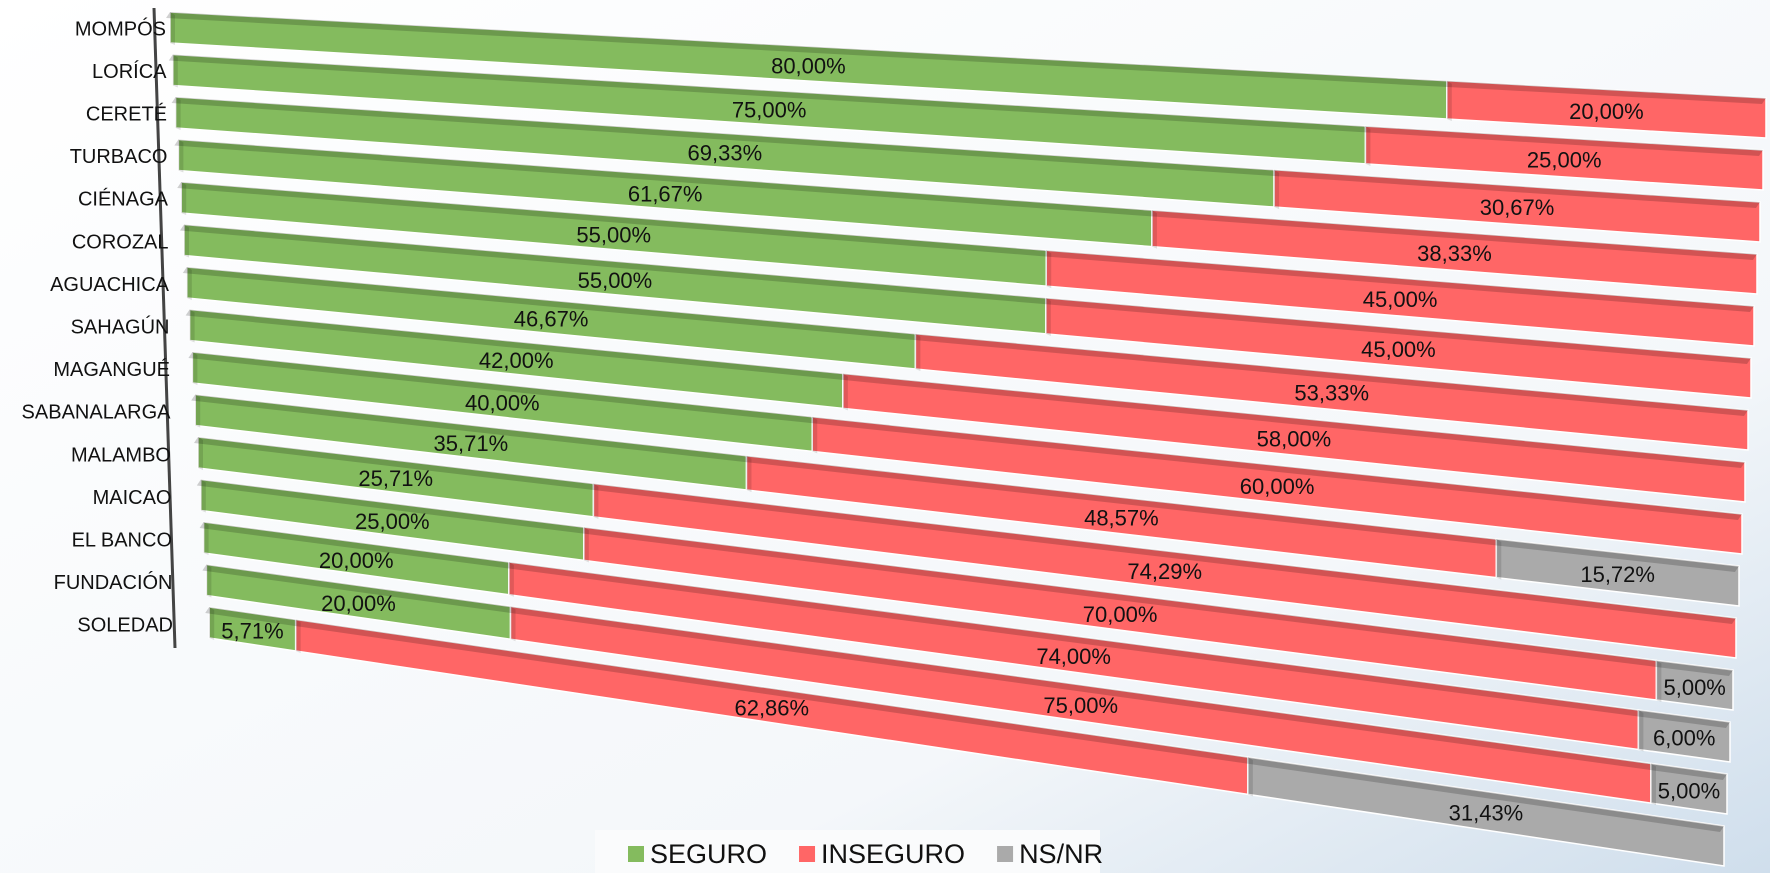  Describe the element at coordinates (1120, 614) in the screenshot. I see `data-label: 70,00%` at that location.